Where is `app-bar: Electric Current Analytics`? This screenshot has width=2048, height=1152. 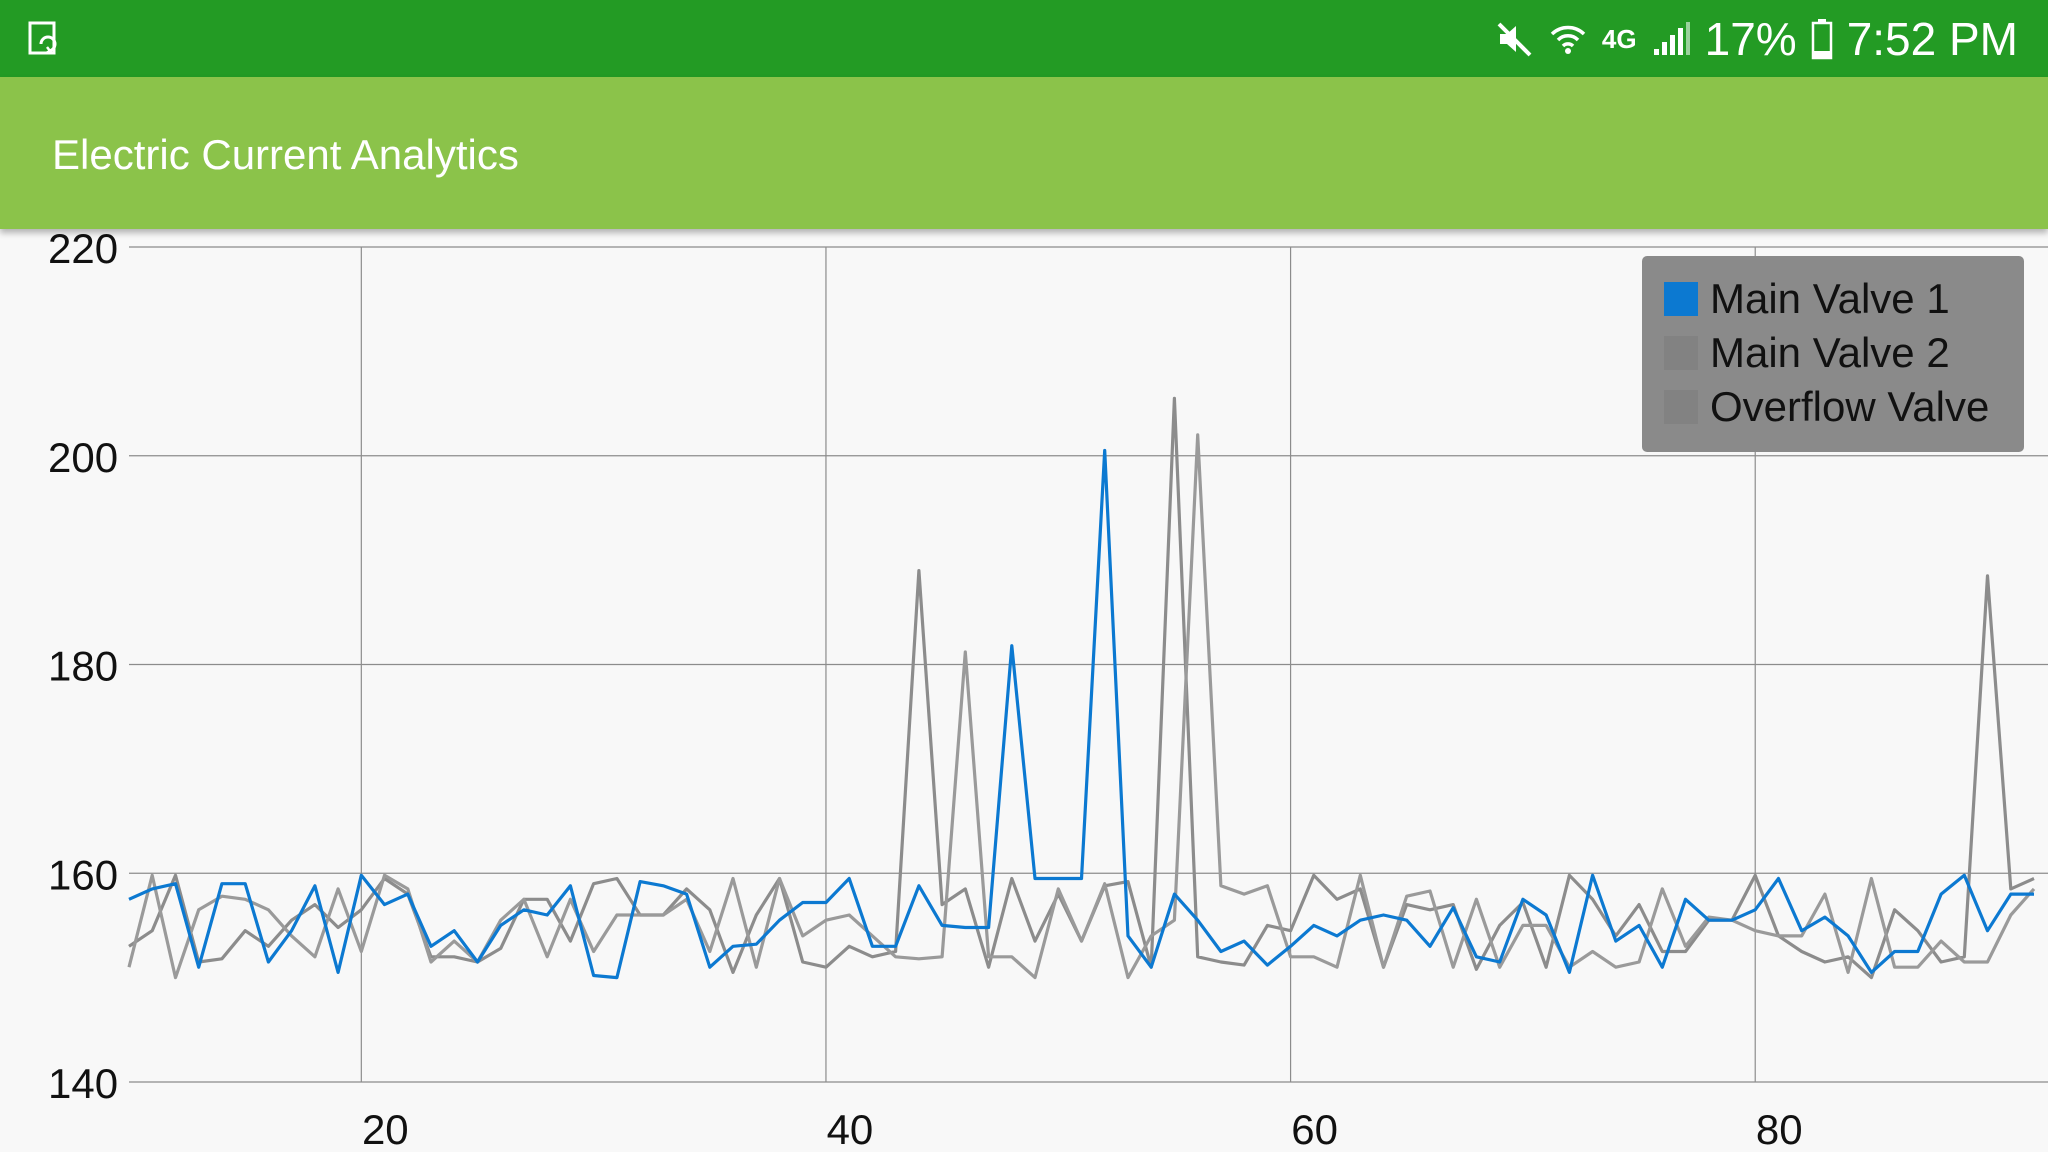 app-bar: Electric Current Analytics is located at coordinates (1024, 153).